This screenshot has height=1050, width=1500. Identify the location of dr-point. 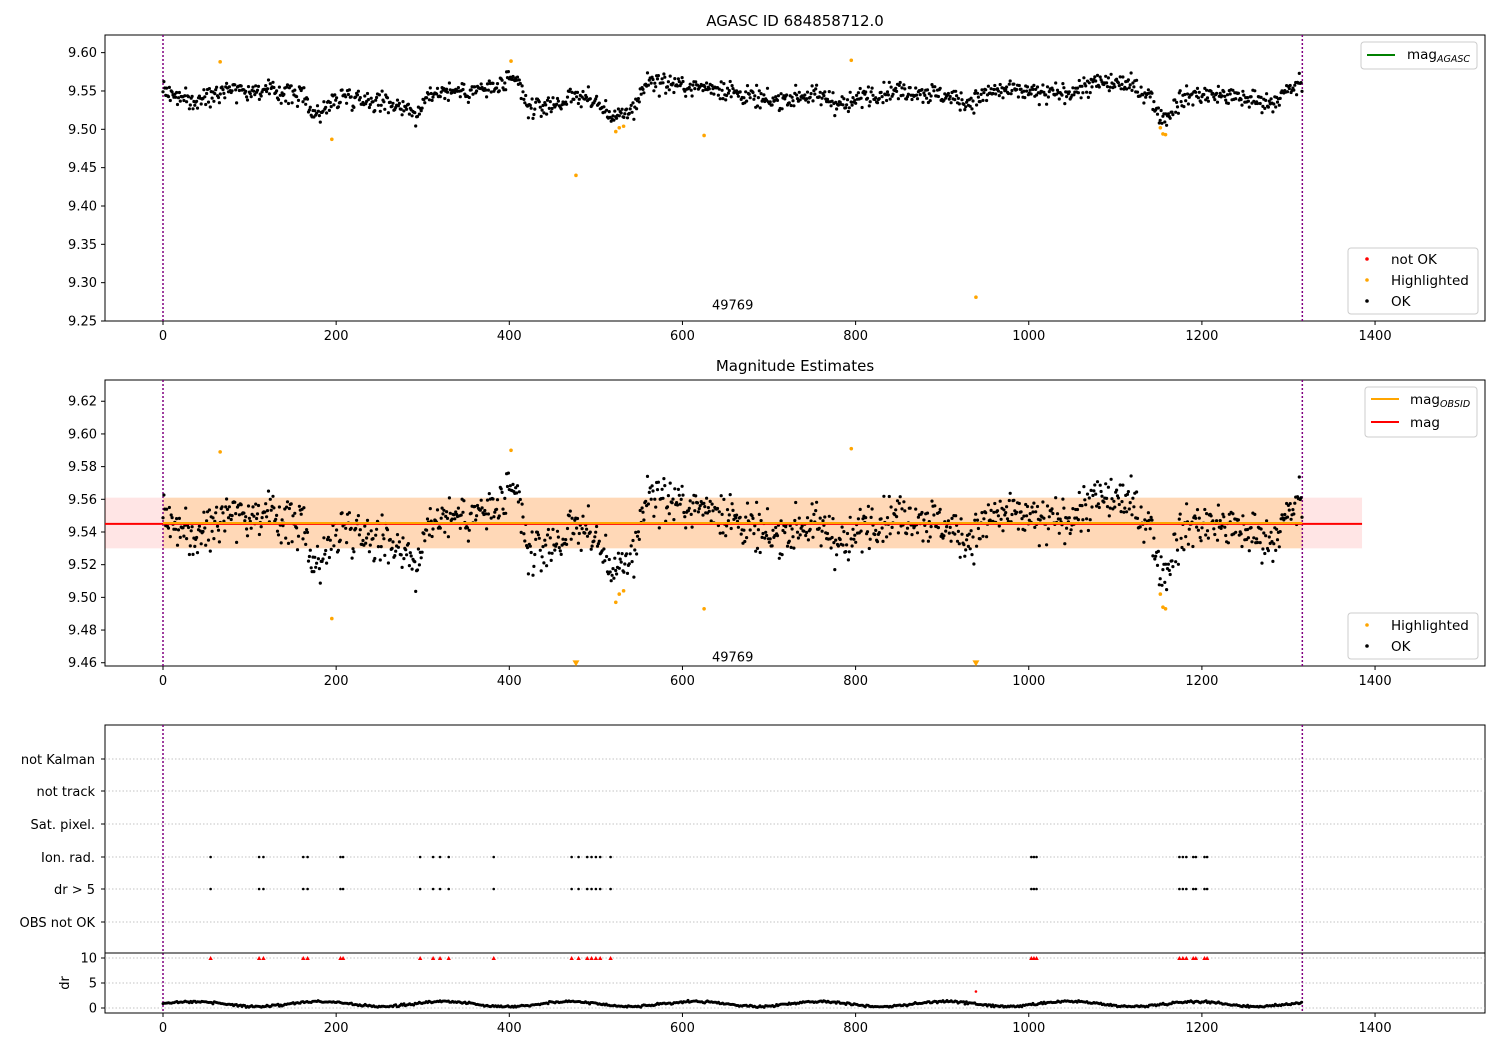
(213, 1004).